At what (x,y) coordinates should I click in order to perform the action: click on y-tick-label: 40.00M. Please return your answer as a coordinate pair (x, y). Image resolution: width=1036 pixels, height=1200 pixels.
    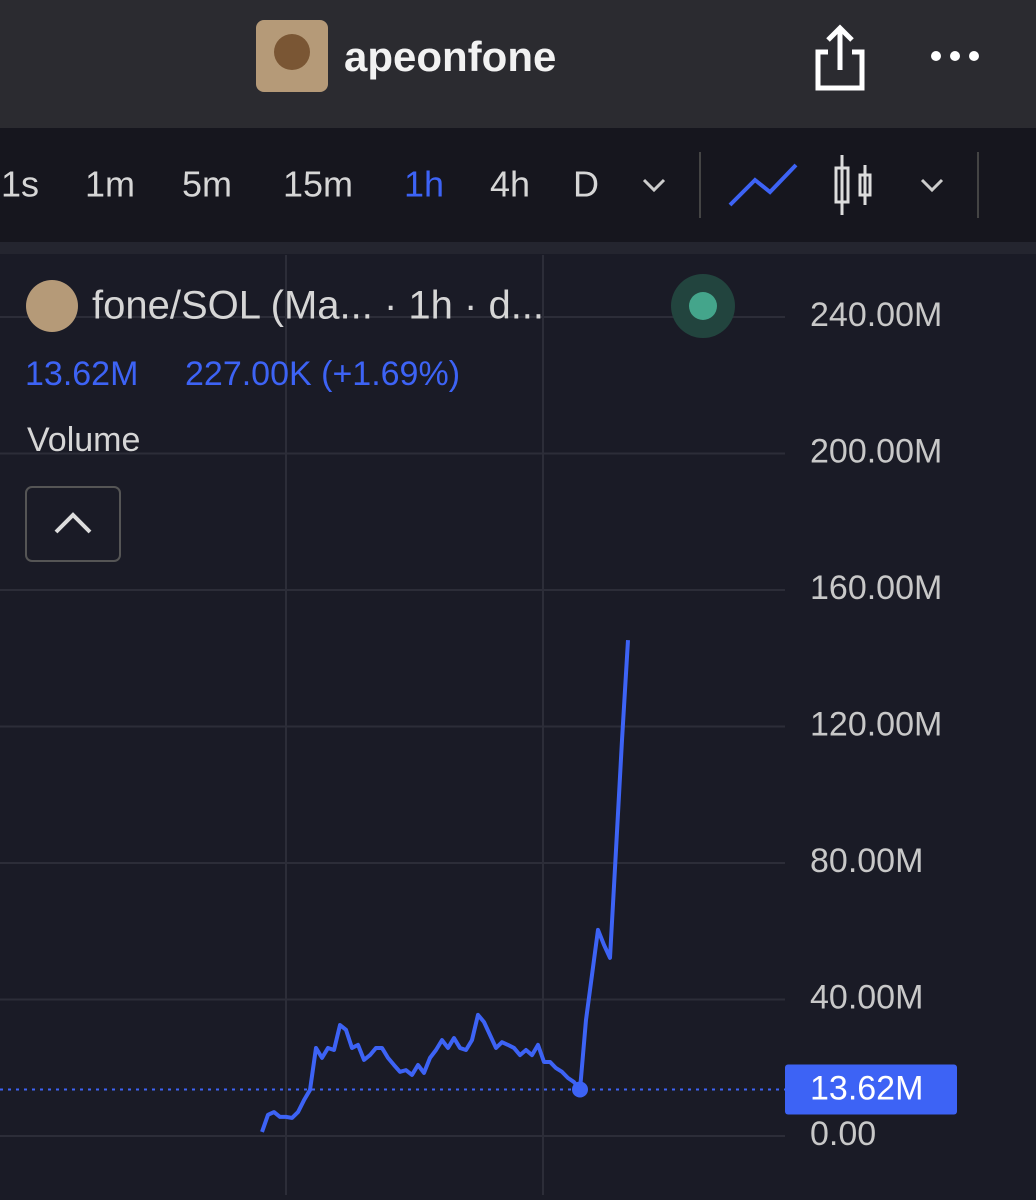
    Looking at the image, I should click on (866, 997).